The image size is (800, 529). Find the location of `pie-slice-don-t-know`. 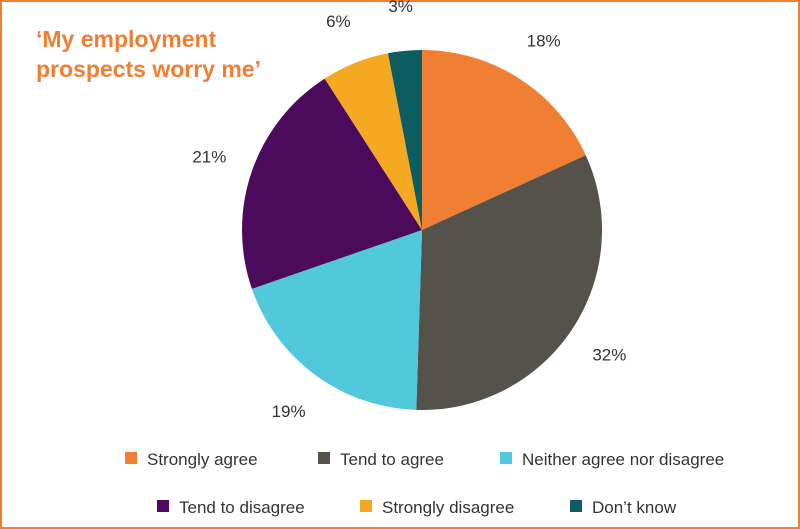

pie-slice-don-t-know is located at coordinates (404, 140).